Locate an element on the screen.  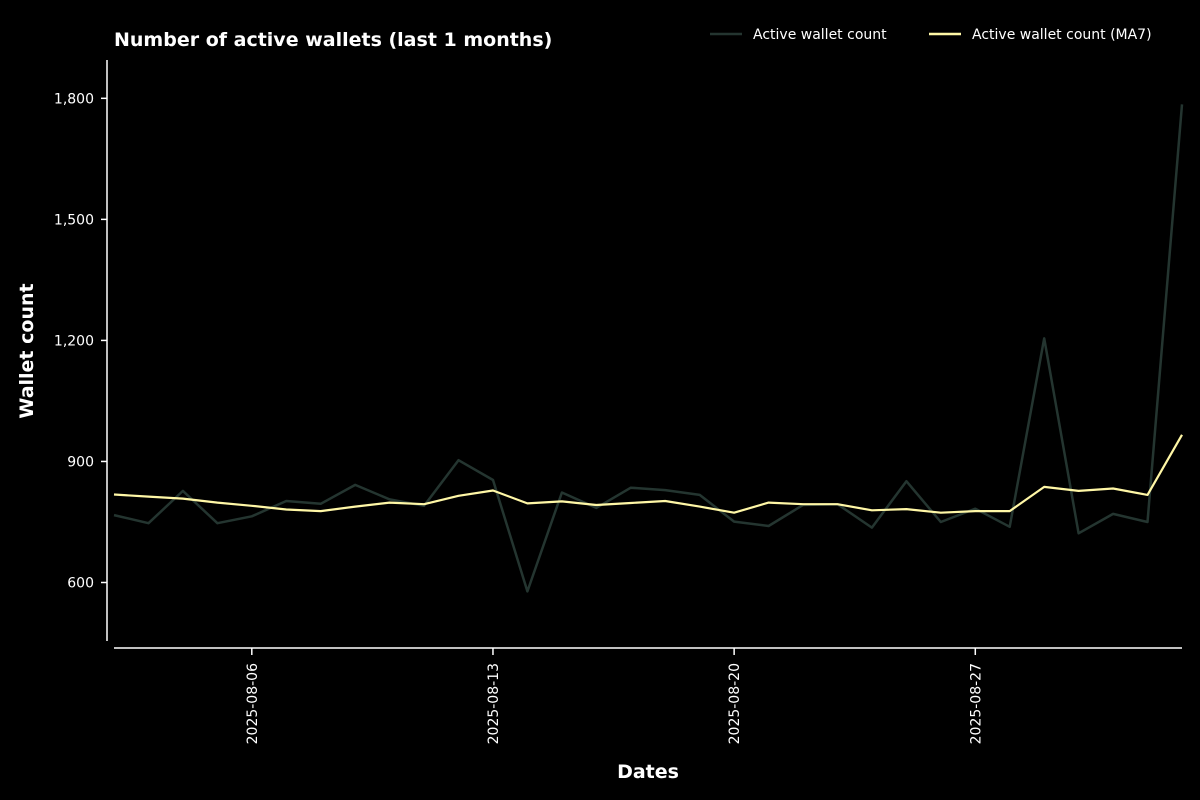
x-axis-label: Dates is located at coordinates (648, 772).